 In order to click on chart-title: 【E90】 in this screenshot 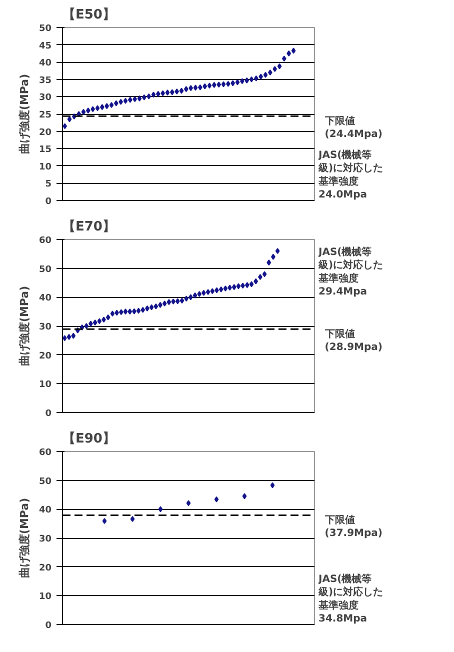, I will do `click(89, 438)`.